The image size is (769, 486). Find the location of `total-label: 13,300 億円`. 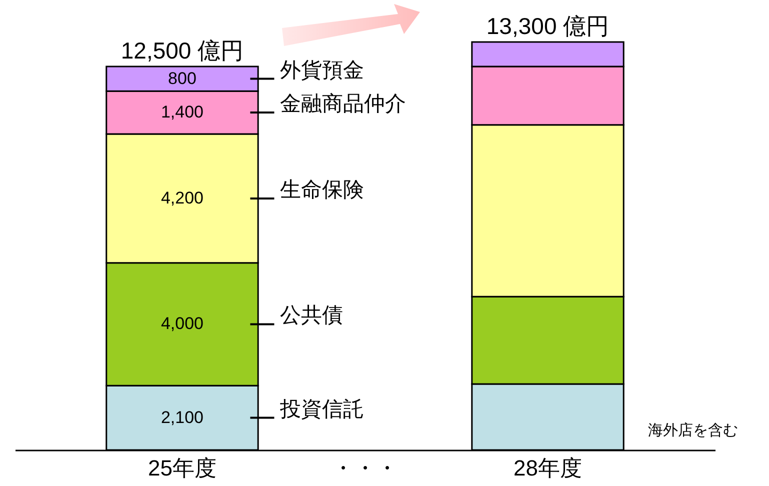

total-label: 13,300 億円 is located at coordinates (548, 26).